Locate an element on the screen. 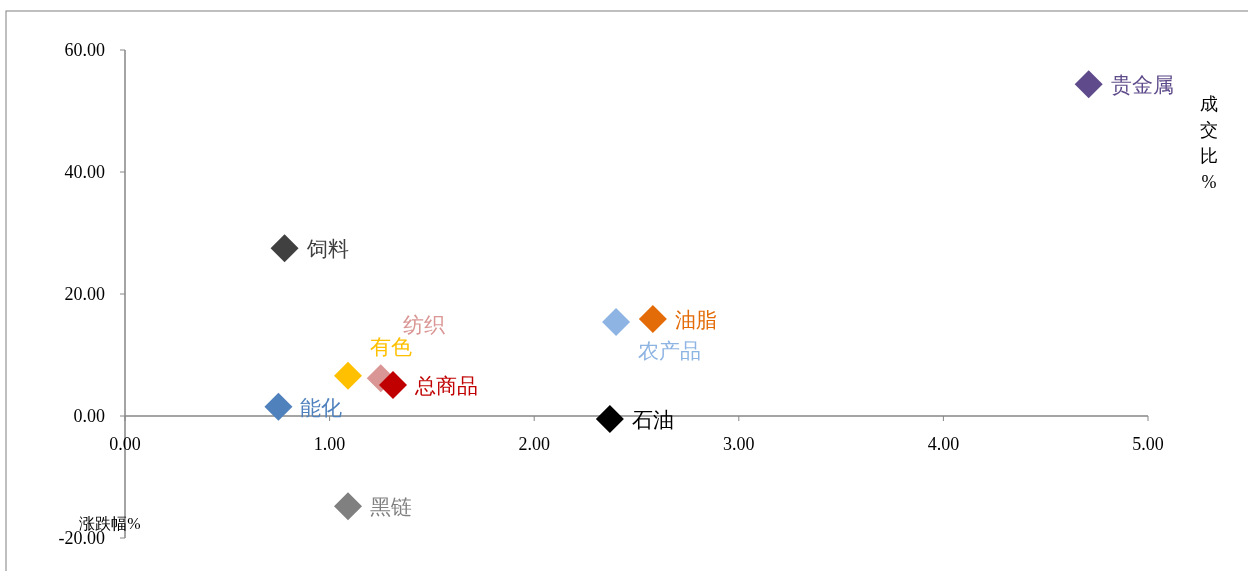  y-tick-label: 40.00 is located at coordinates (84, 172).